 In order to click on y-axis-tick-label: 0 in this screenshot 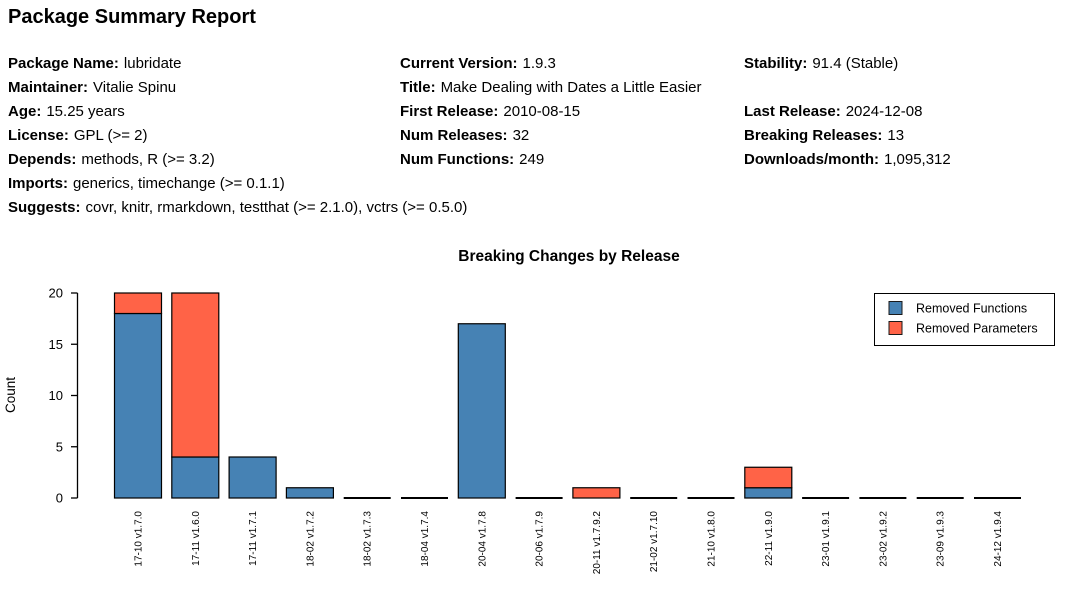, I will do `click(59, 498)`.